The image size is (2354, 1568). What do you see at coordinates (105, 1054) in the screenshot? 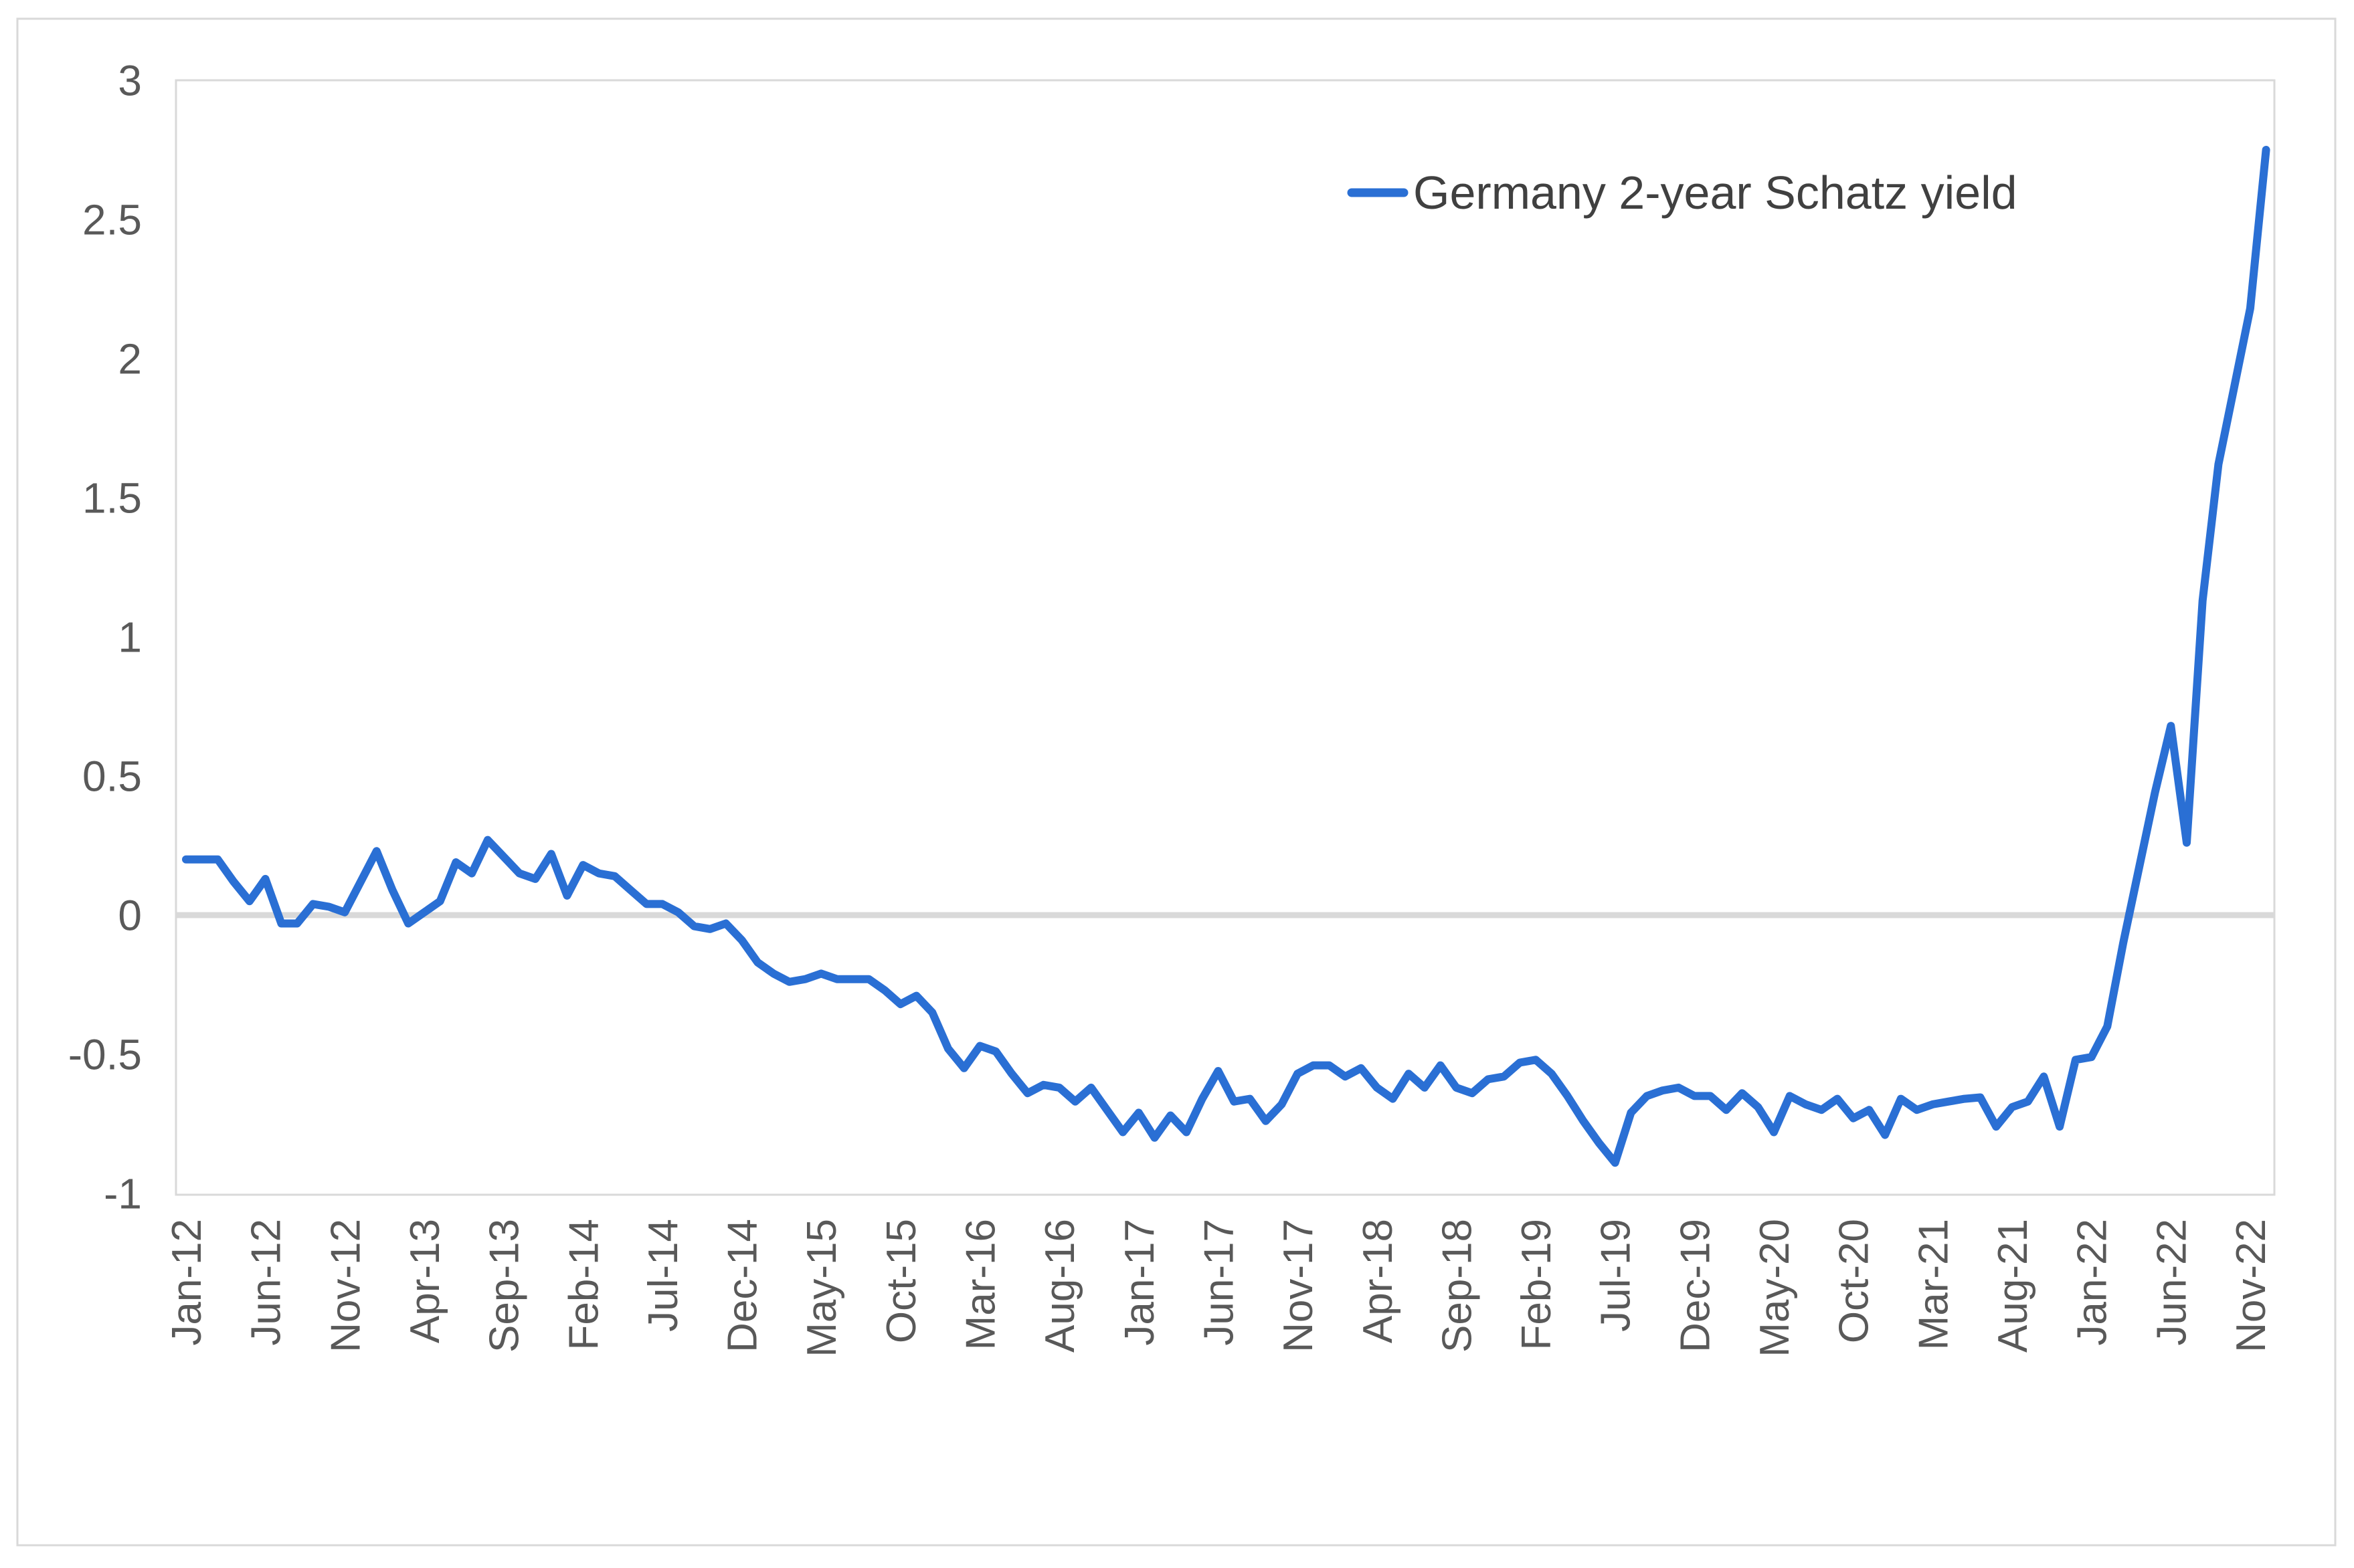
I see `y-axis-tick-label: -0.5` at bounding box center [105, 1054].